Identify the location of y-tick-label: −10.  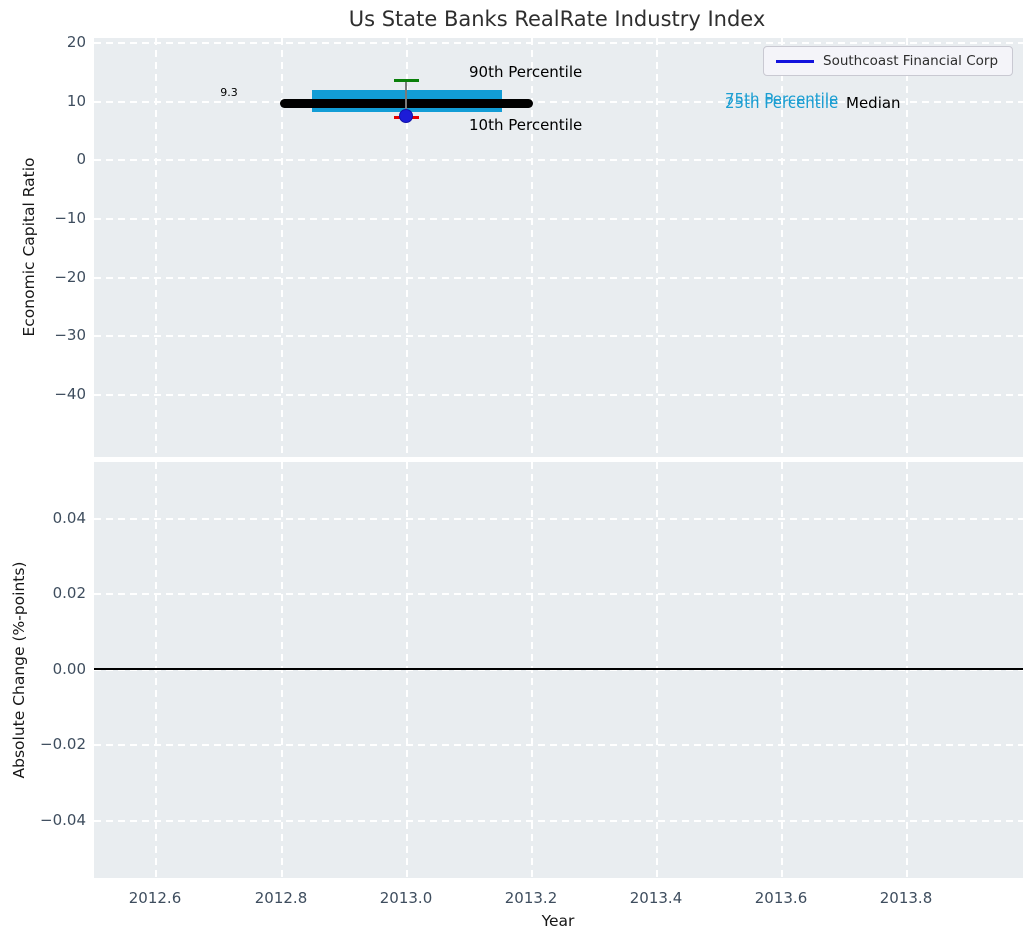
(70, 218).